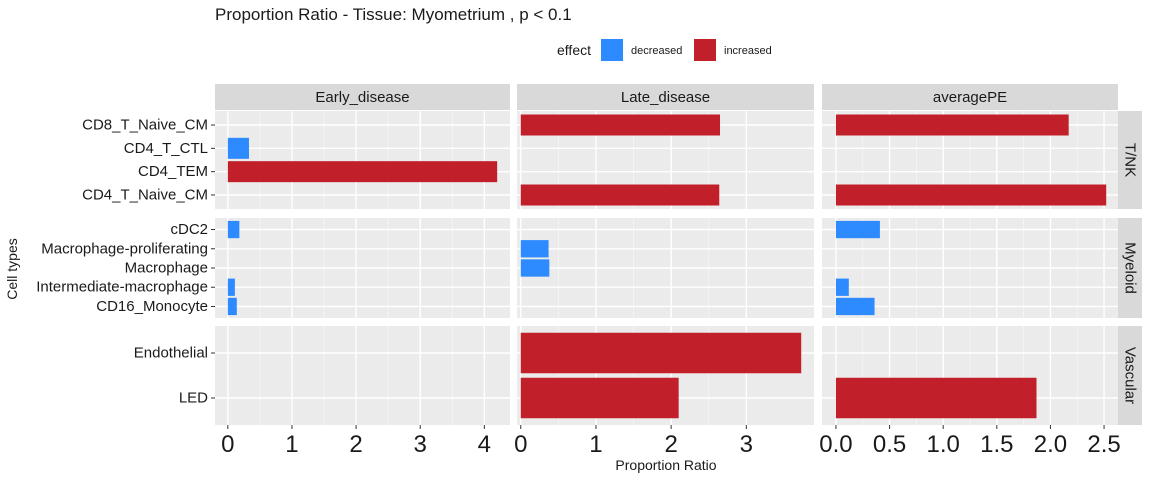 Image resolution: width=1152 pixels, height=480 pixels. Describe the element at coordinates (970, 375) in the screenshot. I see `panel-vascular-averagepe` at that location.